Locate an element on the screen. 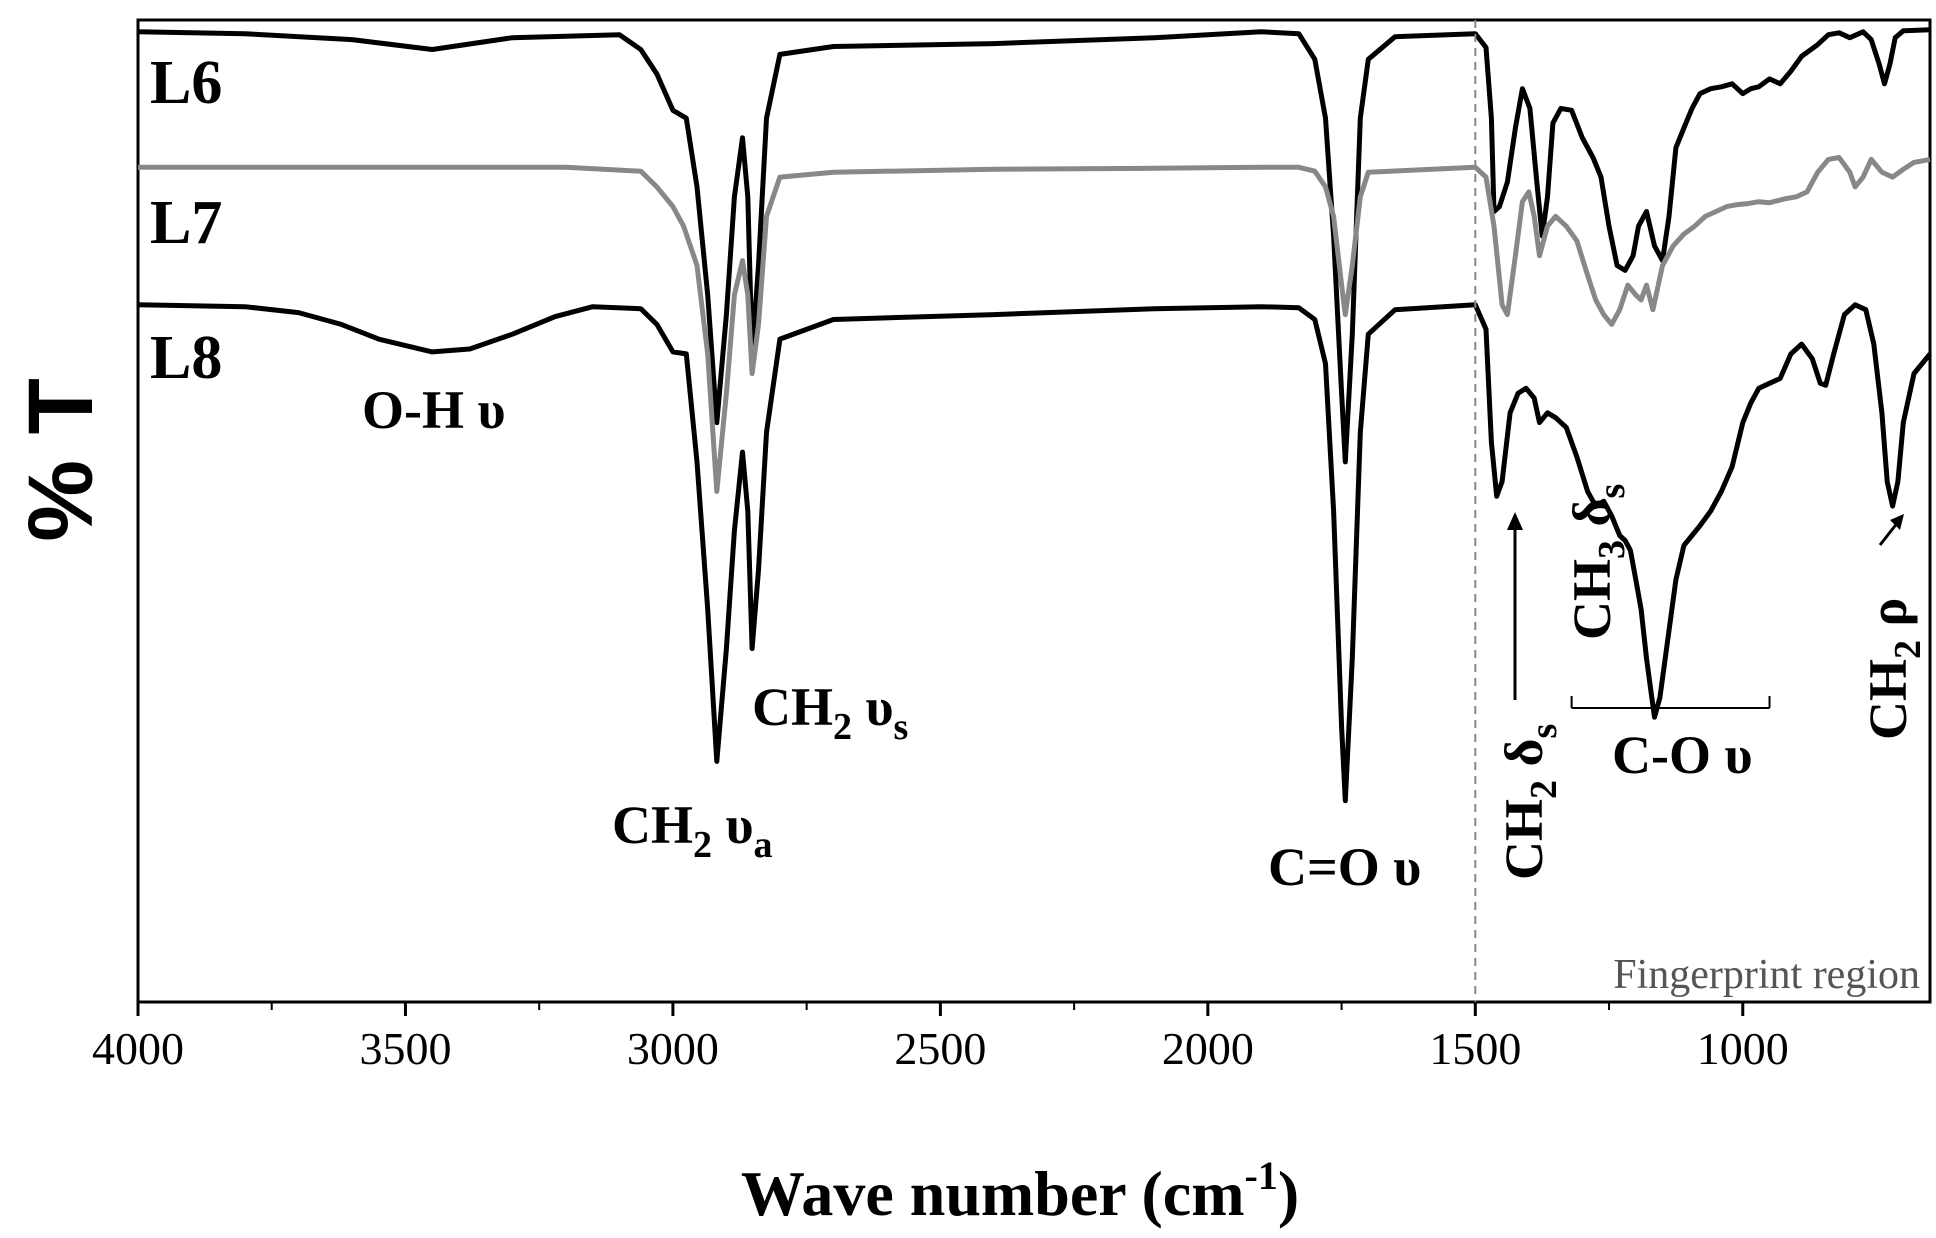 The width and height of the screenshot is (1936, 1238). annotation-oh-stretch: O-H υ is located at coordinates (434, 410).